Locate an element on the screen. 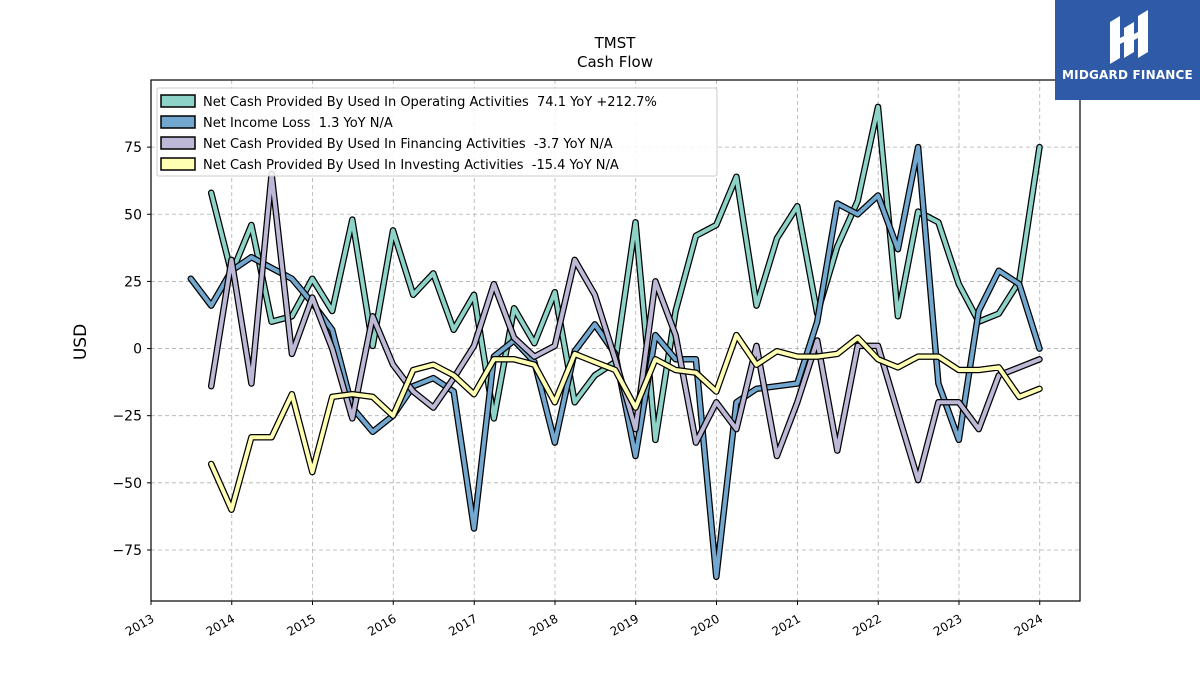 The image size is (1200, 675). legend-box is located at coordinates (437, 132).